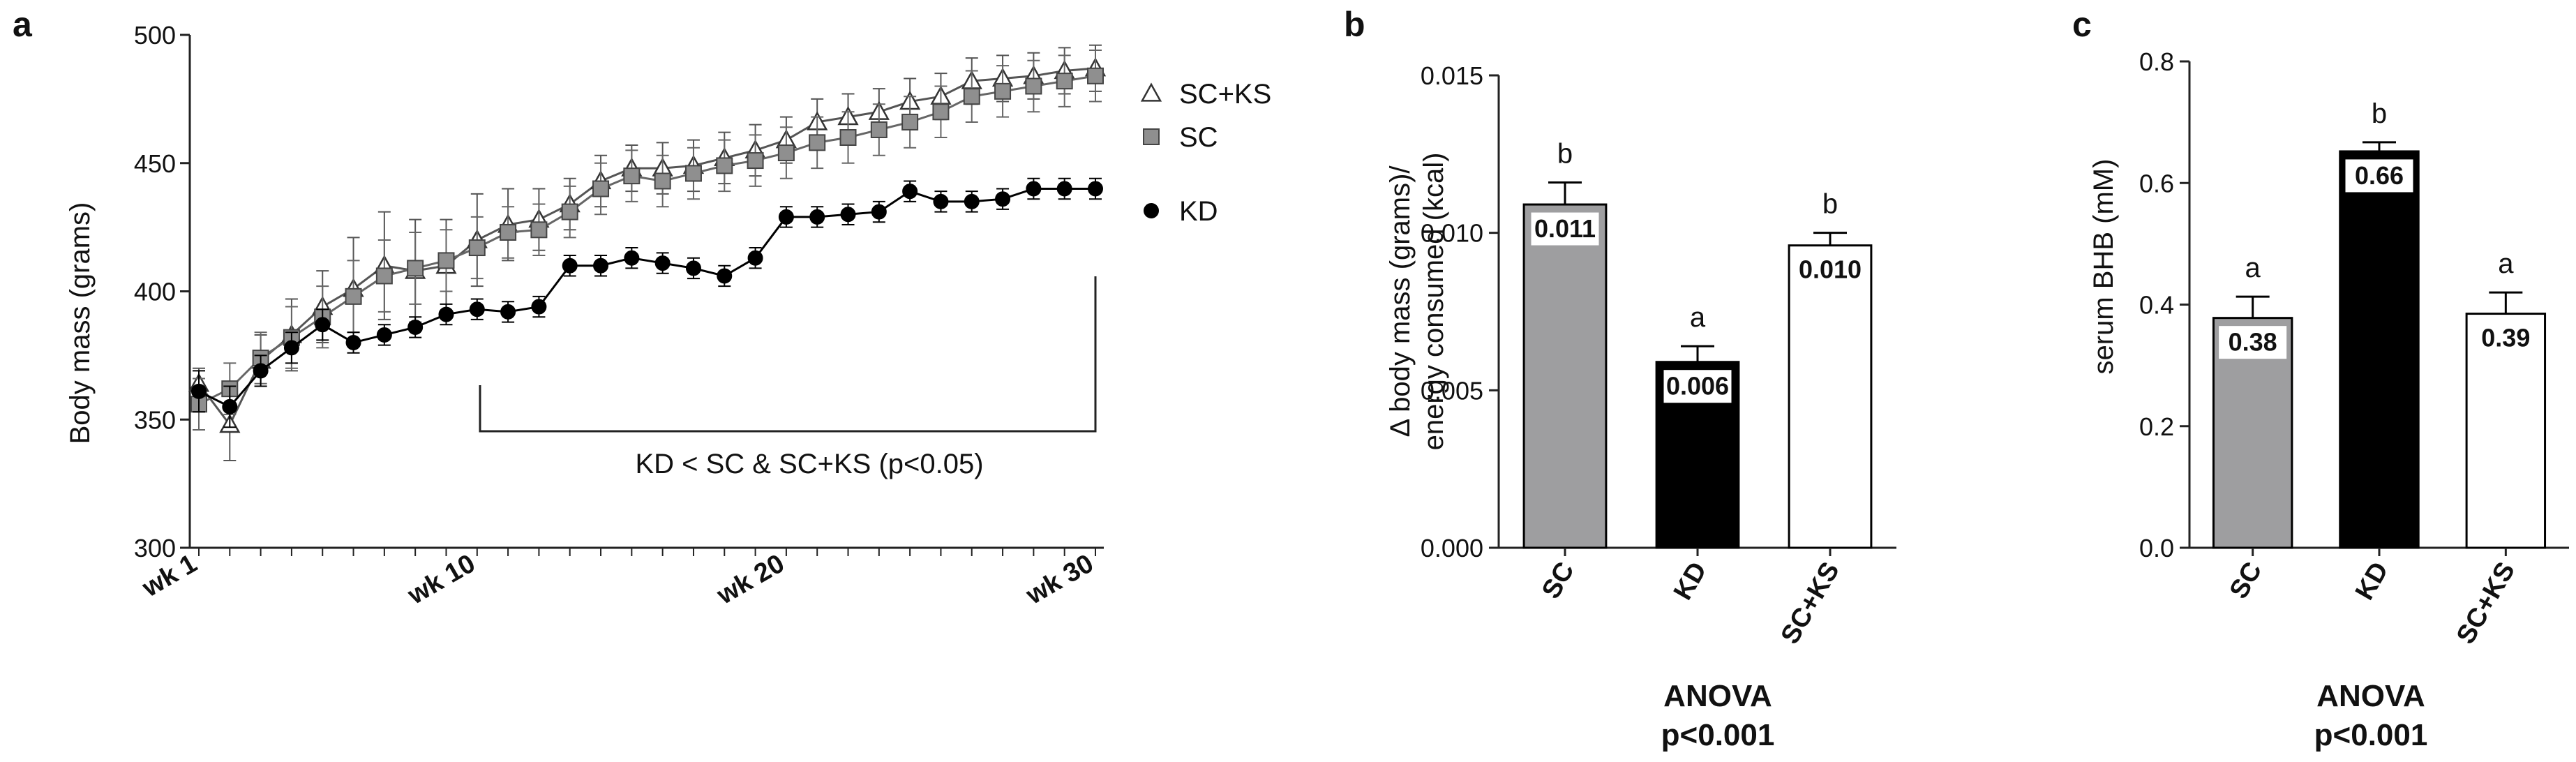 The height and width of the screenshot is (762, 2576). I want to click on panel-c-y-axis-label: serum BHB (mM), so click(2103, 267).